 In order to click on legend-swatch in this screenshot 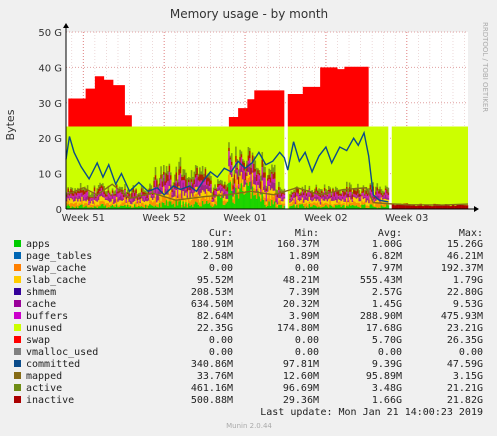, I will do `click(17, 291)`.